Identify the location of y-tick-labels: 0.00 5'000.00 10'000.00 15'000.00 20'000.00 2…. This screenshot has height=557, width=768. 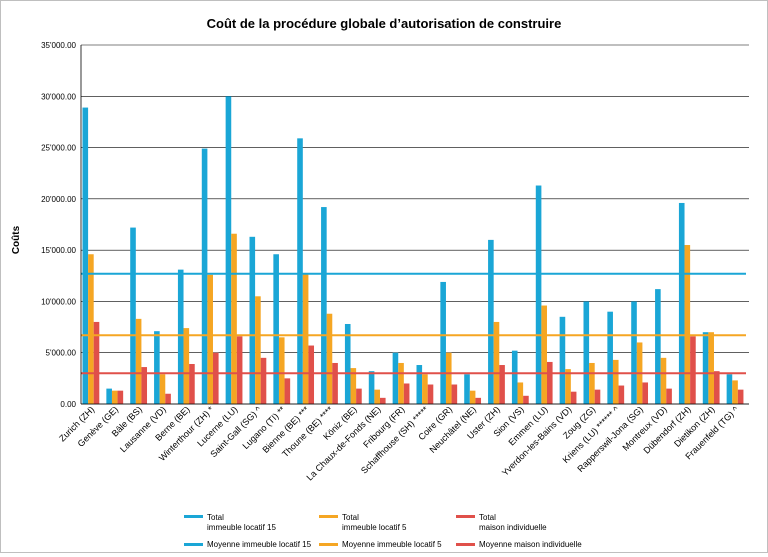
(58, 225).